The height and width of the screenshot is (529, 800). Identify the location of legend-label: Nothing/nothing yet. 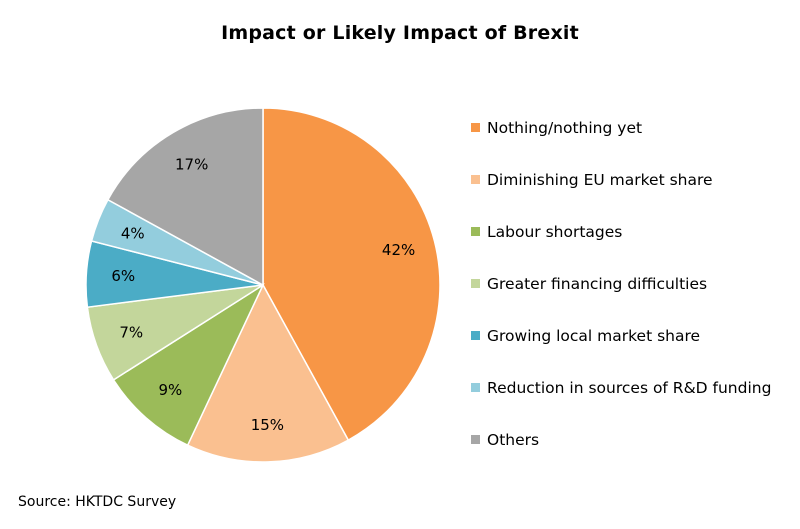
(565, 128).